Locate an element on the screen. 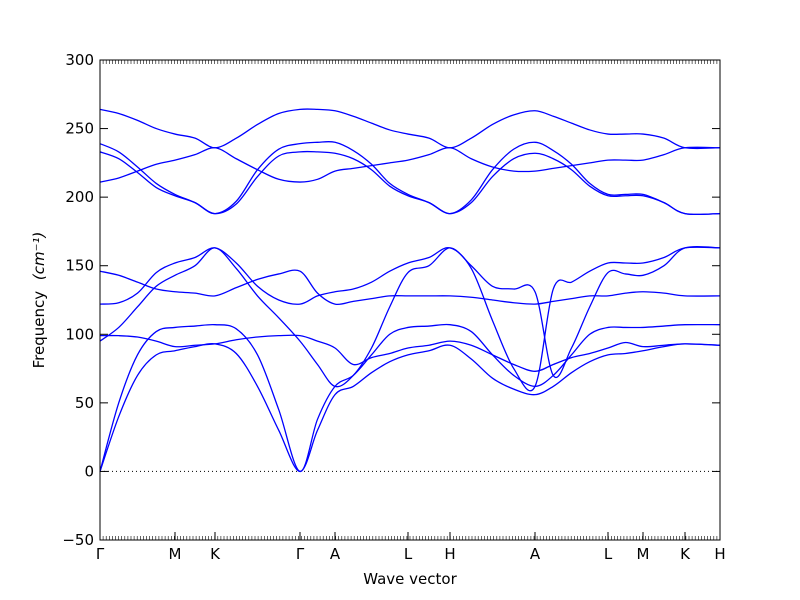  y-tick-label: 100 is located at coordinates (79, 334).